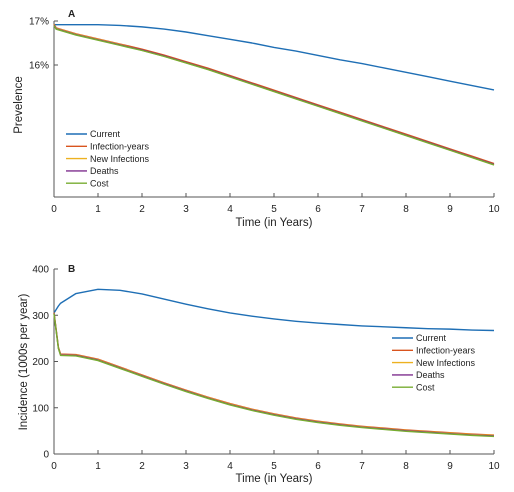 The height and width of the screenshot is (492, 514). I want to click on y-tick-label: 100, so click(40, 408).